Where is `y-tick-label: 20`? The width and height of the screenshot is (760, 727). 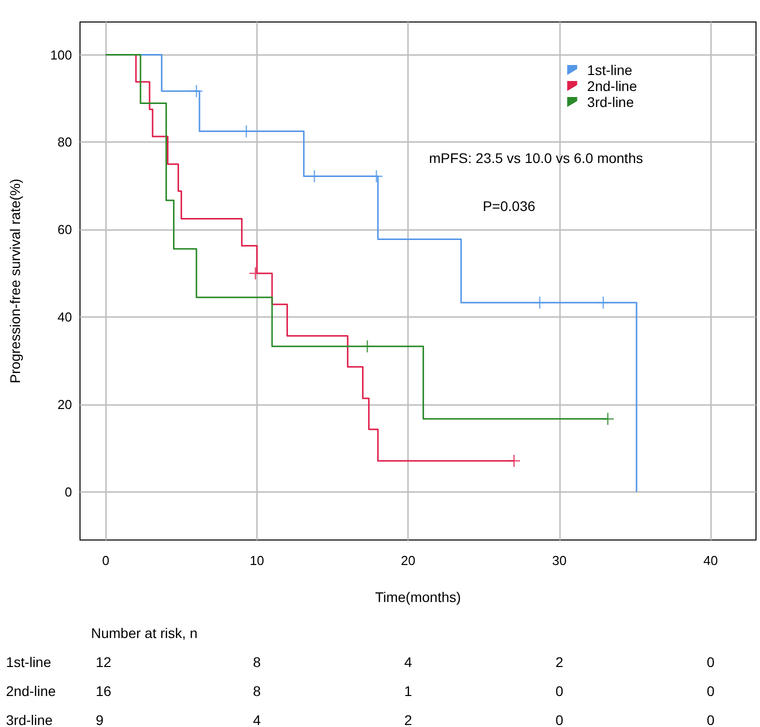
y-tick-label: 20 is located at coordinates (65, 404).